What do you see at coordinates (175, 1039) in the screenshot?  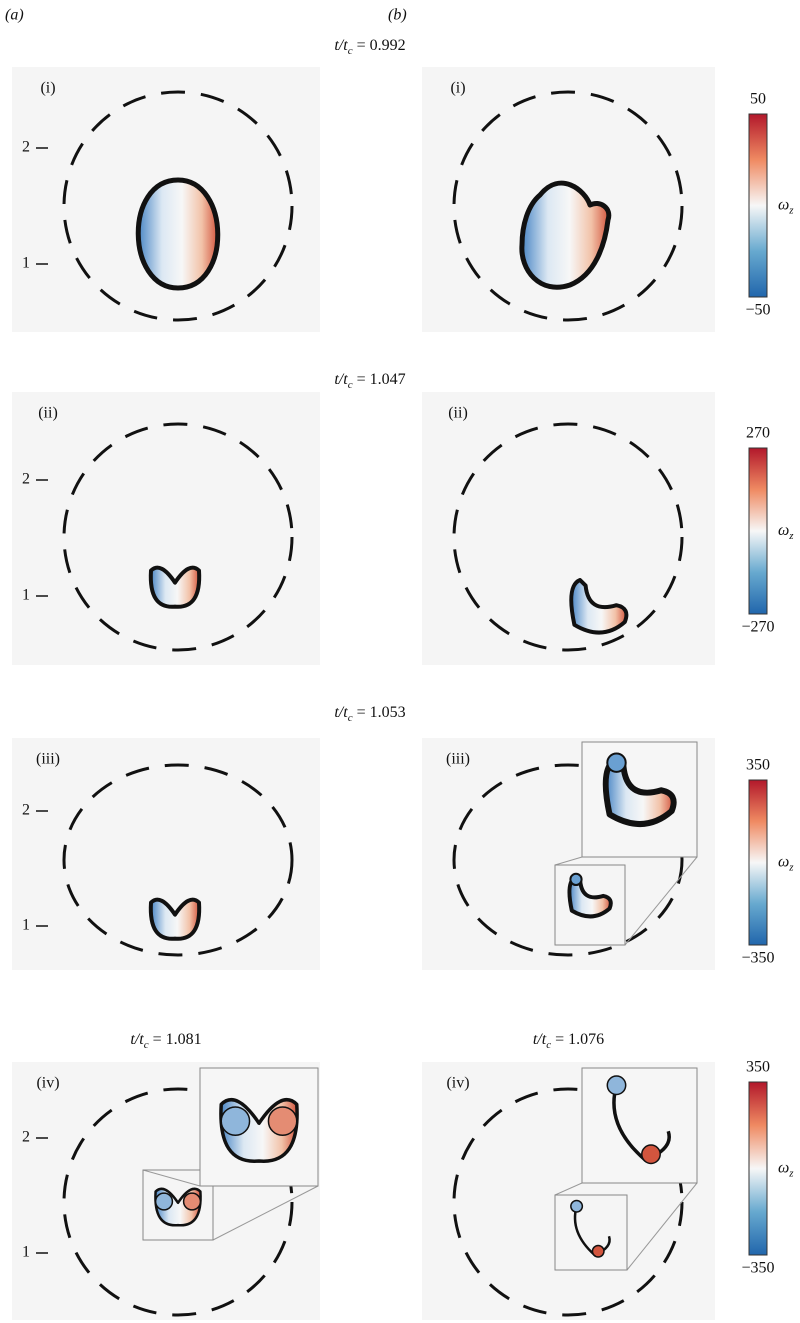 I see `text-rest: = 1.081` at bounding box center [175, 1039].